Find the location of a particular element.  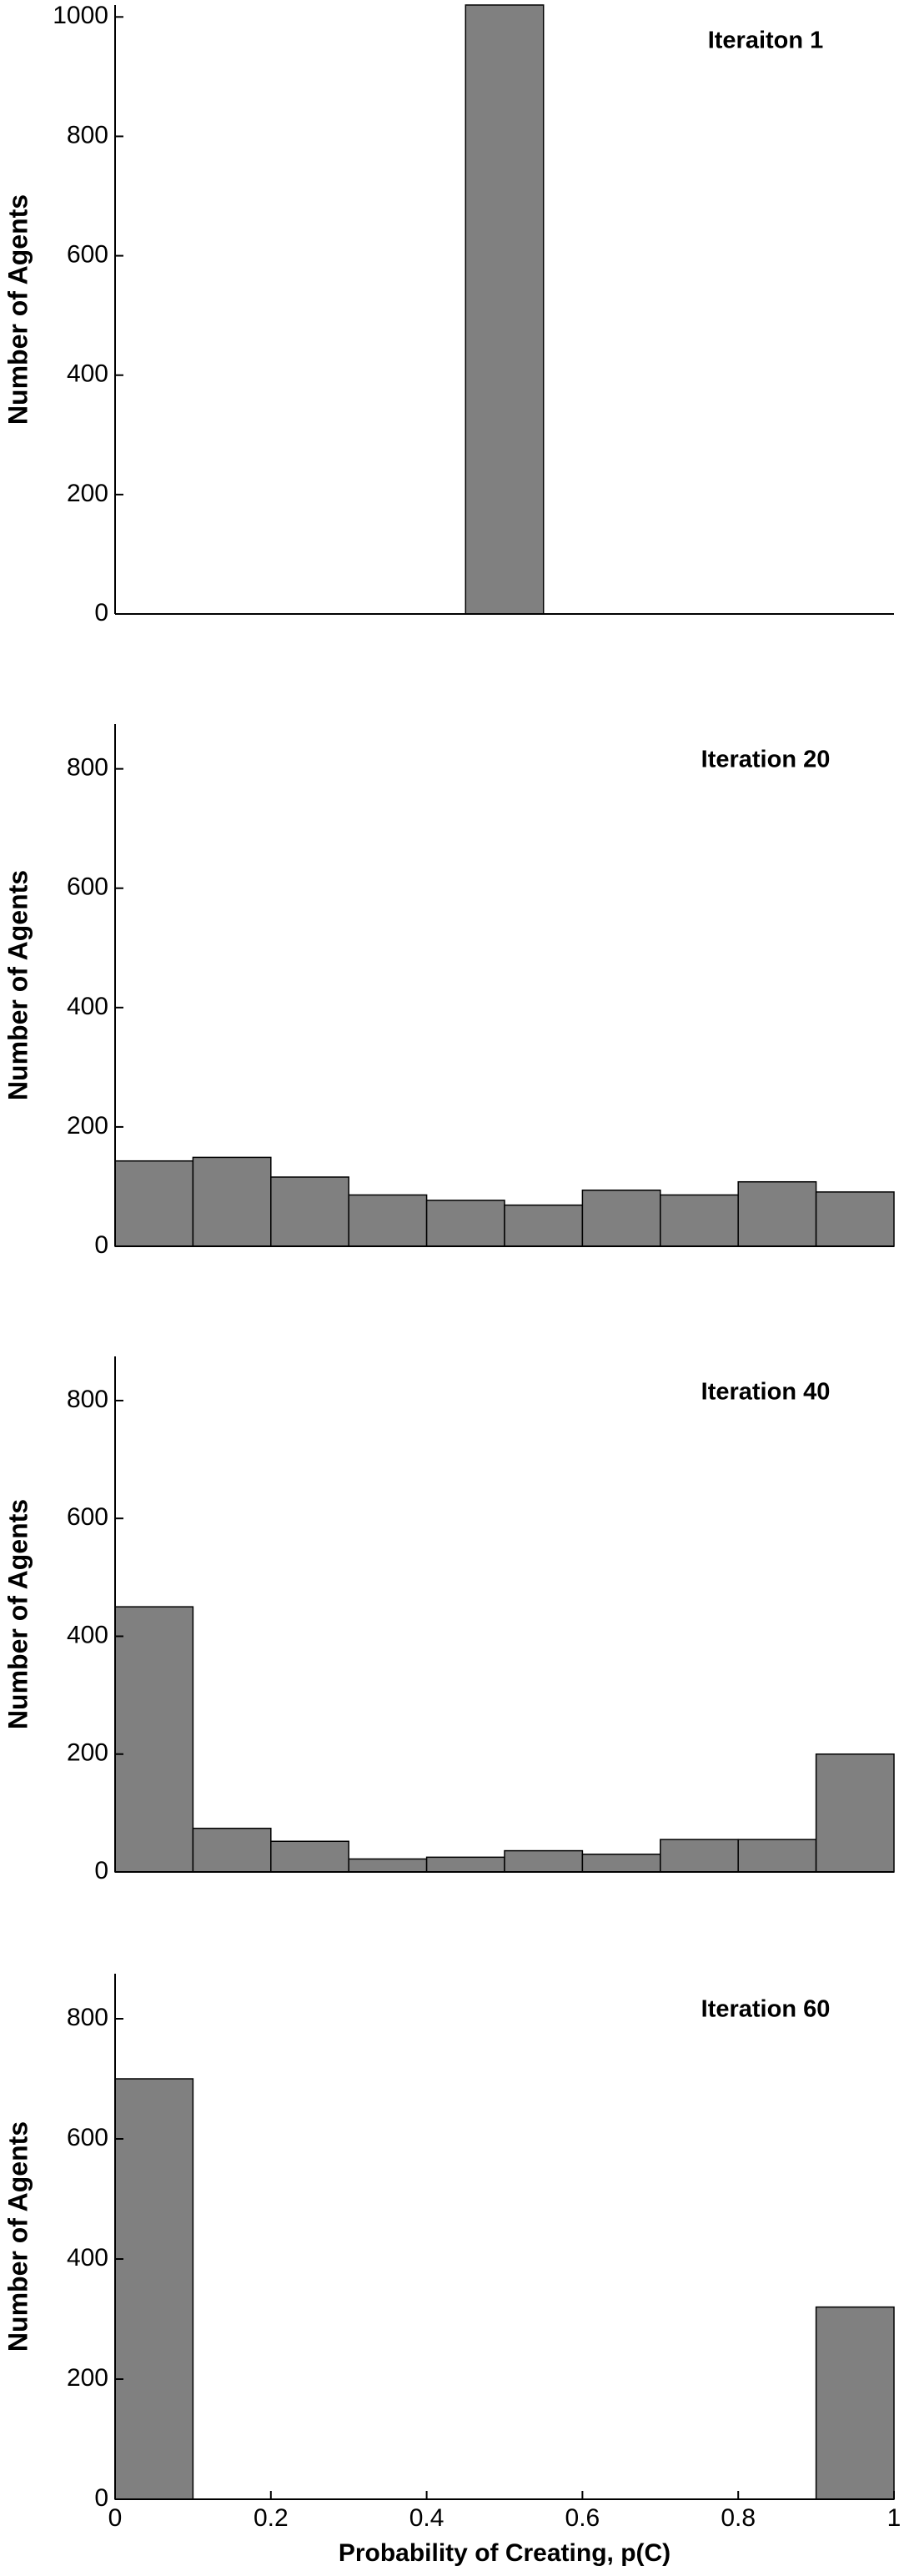

panel-title: Iteration 60 is located at coordinates (766, 2009).